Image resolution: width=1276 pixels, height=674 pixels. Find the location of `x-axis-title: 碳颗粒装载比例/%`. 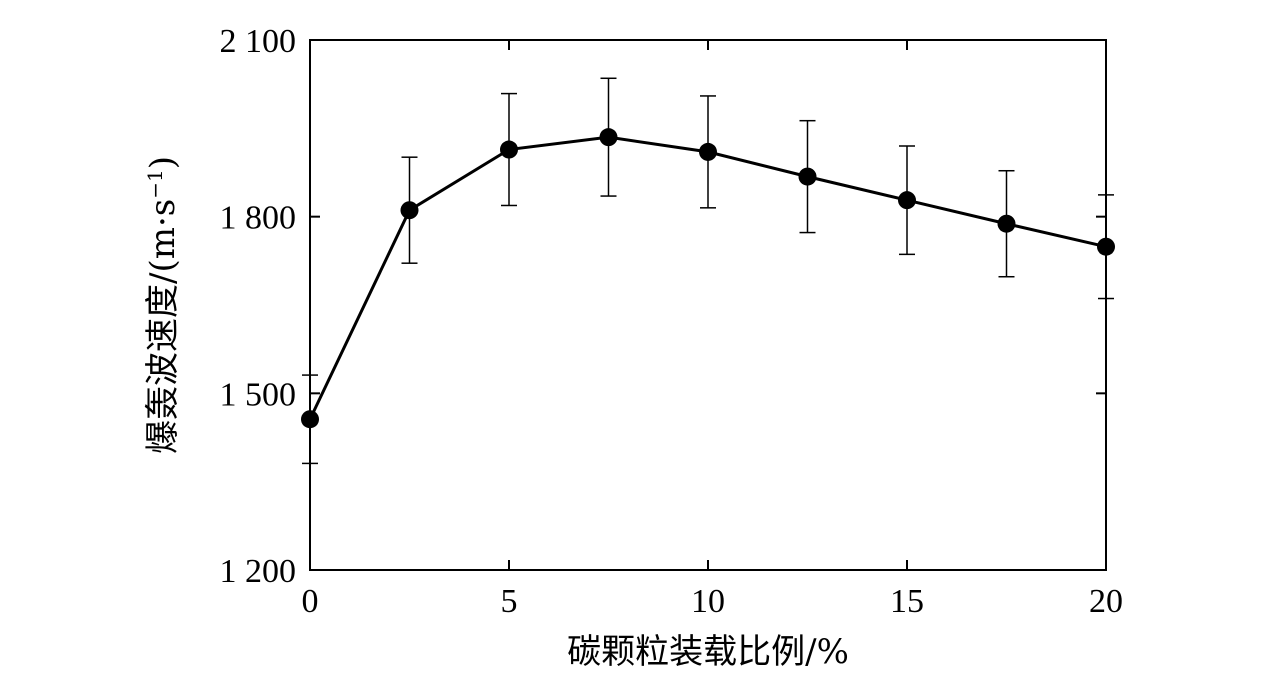

x-axis-title: 碳颗粒装载比例/% is located at coordinates (708, 652).